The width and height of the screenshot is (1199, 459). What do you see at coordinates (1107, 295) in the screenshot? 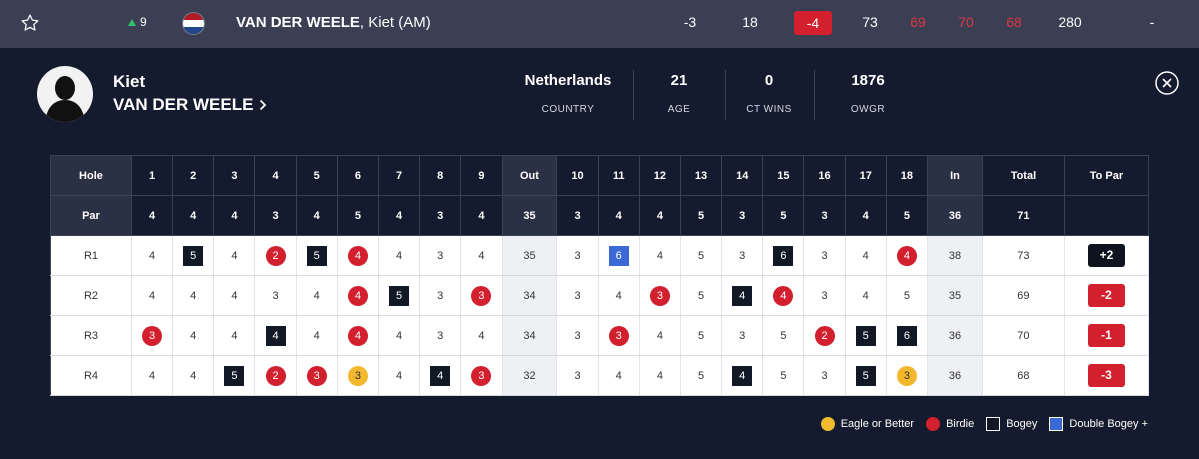
I see `round-to-par: -2` at bounding box center [1107, 295].